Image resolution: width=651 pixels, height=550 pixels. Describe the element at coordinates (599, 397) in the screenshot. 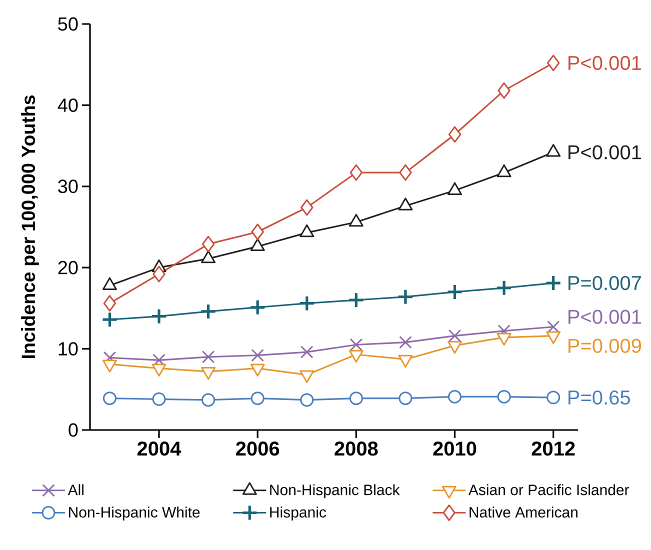

I see `annotation: P=0.65` at that location.